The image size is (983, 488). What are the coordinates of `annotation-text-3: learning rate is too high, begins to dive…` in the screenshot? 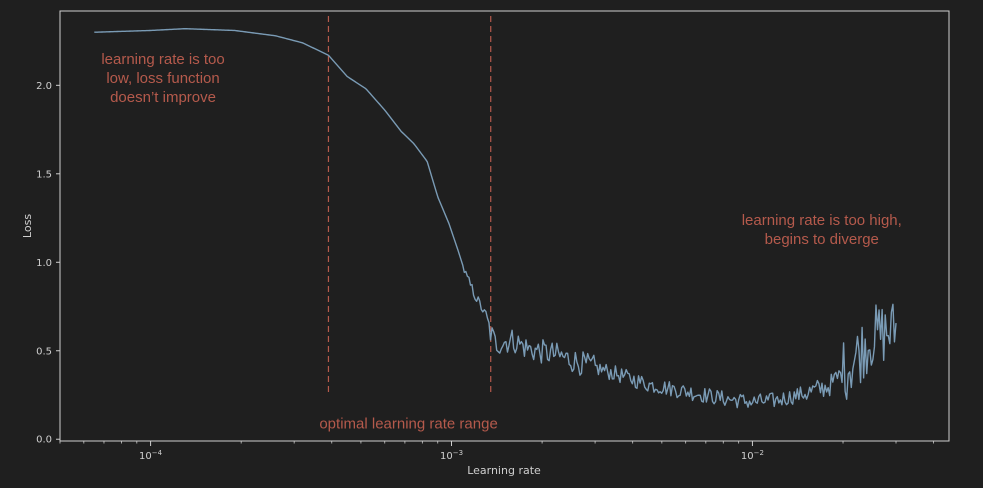 It's located at (822, 230).